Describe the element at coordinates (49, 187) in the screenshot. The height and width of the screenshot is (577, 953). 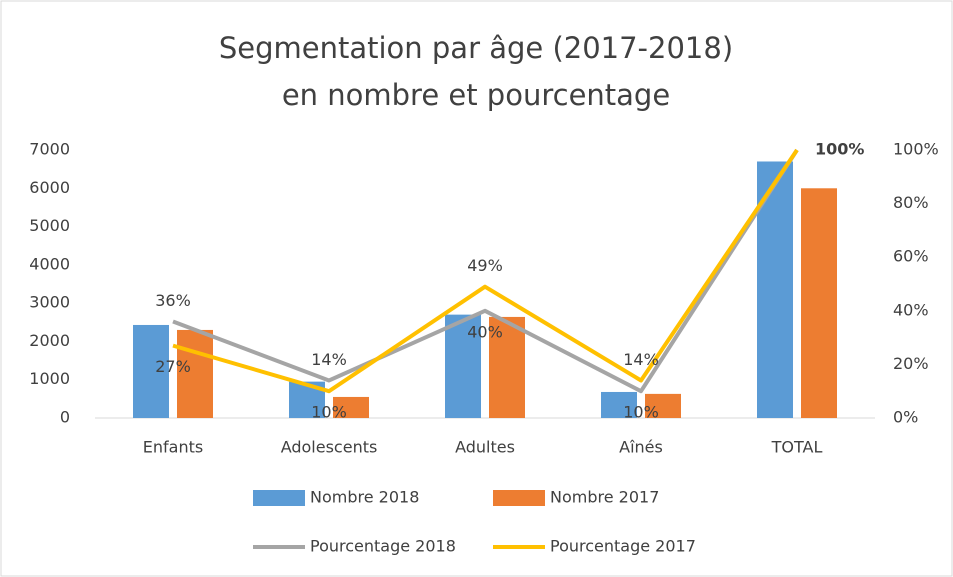
I see `y-tick-label: 6000` at that location.